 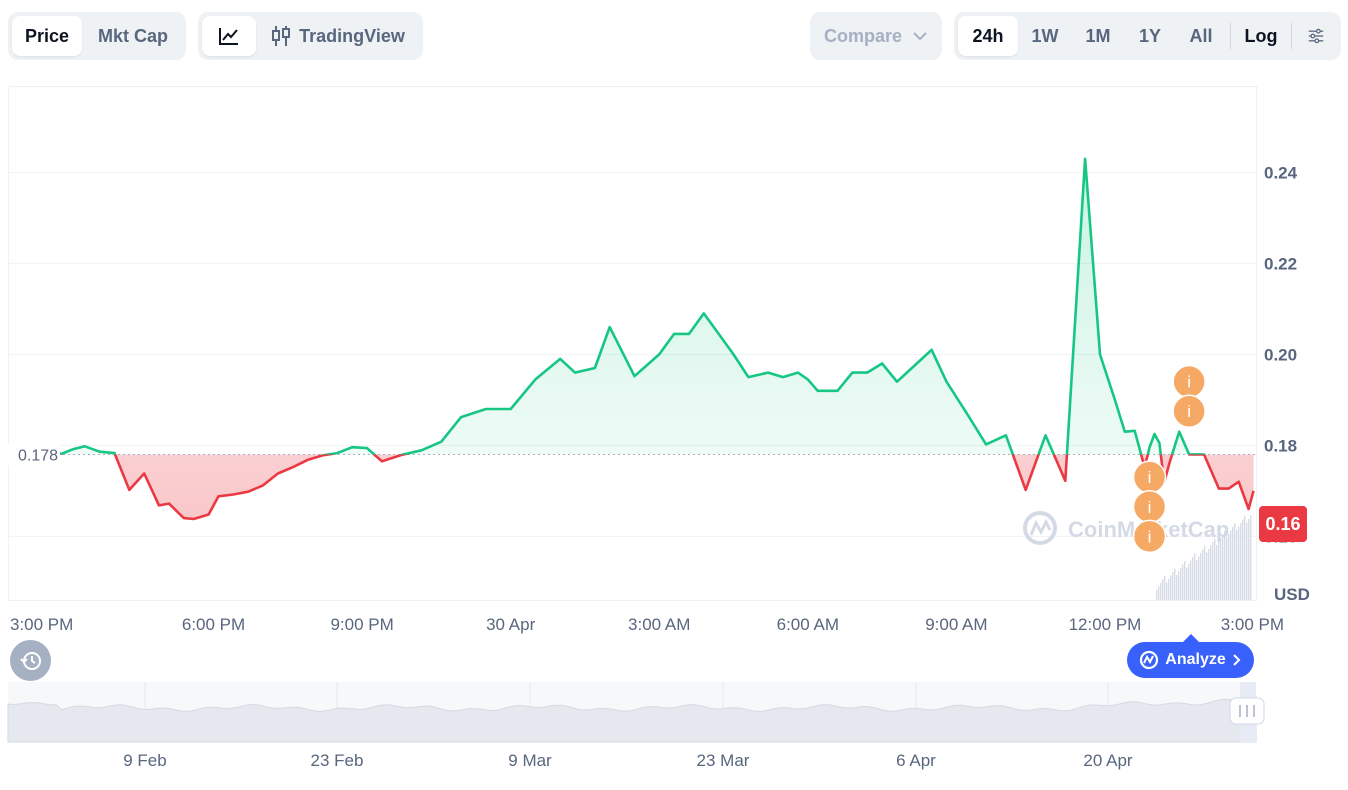 What do you see at coordinates (1105, 624) in the screenshot?
I see `x-tick-label: 12:00 PM` at bounding box center [1105, 624].